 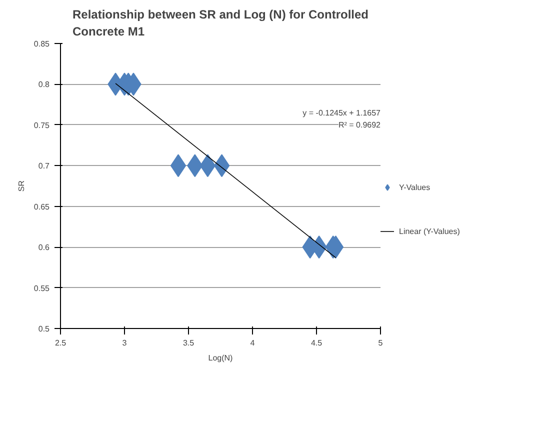 I want to click on annotation: R² = 0.9692, so click(x=360, y=125).